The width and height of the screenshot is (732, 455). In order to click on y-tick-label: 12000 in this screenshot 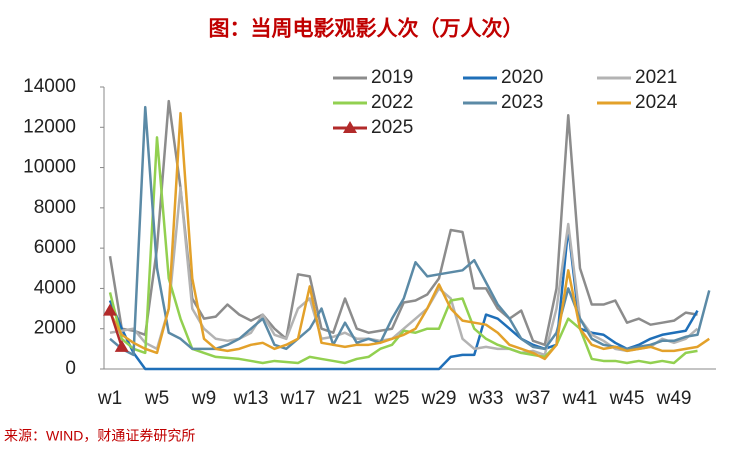, I will do `click(49, 126)`.